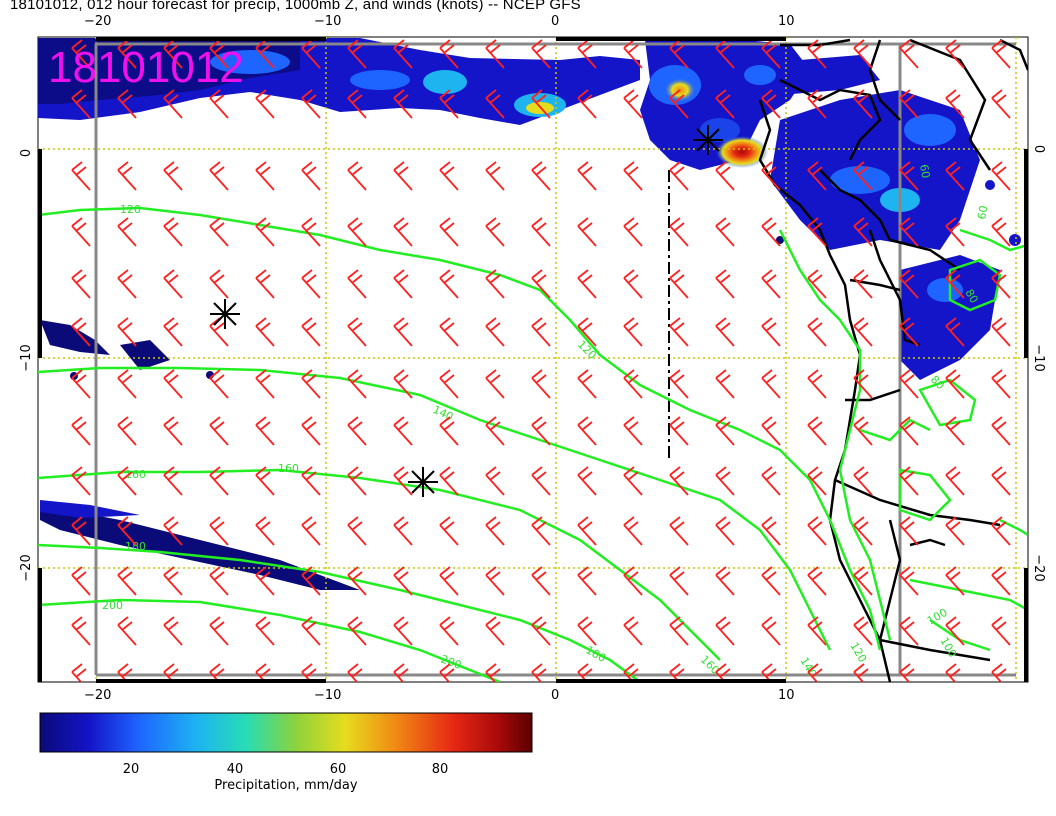 This screenshot has width=1056, height=816. I want to click on lon-tick: 10, so click(786, 695).